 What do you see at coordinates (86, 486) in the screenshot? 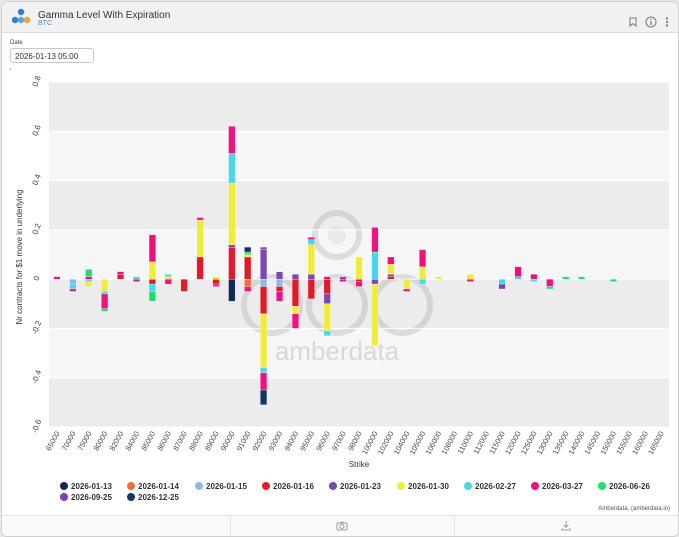
I see `legend-item: 2026-01-13` at bounding box center [86, 486].